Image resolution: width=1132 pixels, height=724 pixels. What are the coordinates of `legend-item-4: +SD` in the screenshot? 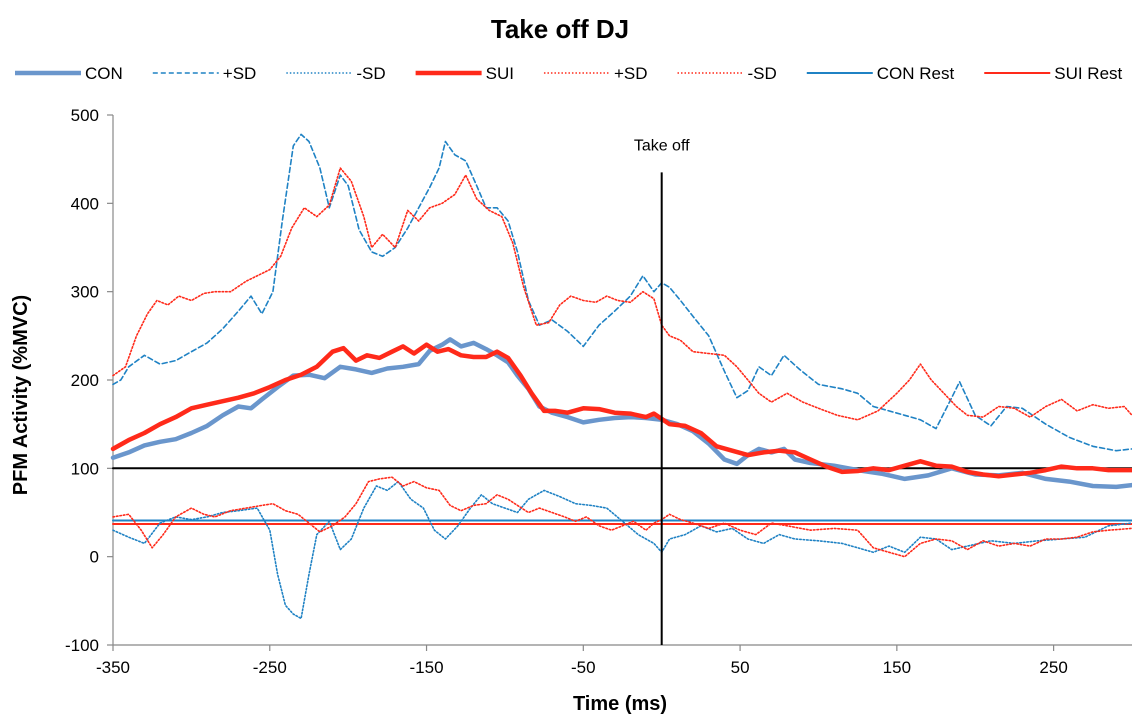 It's located at (595, 73).